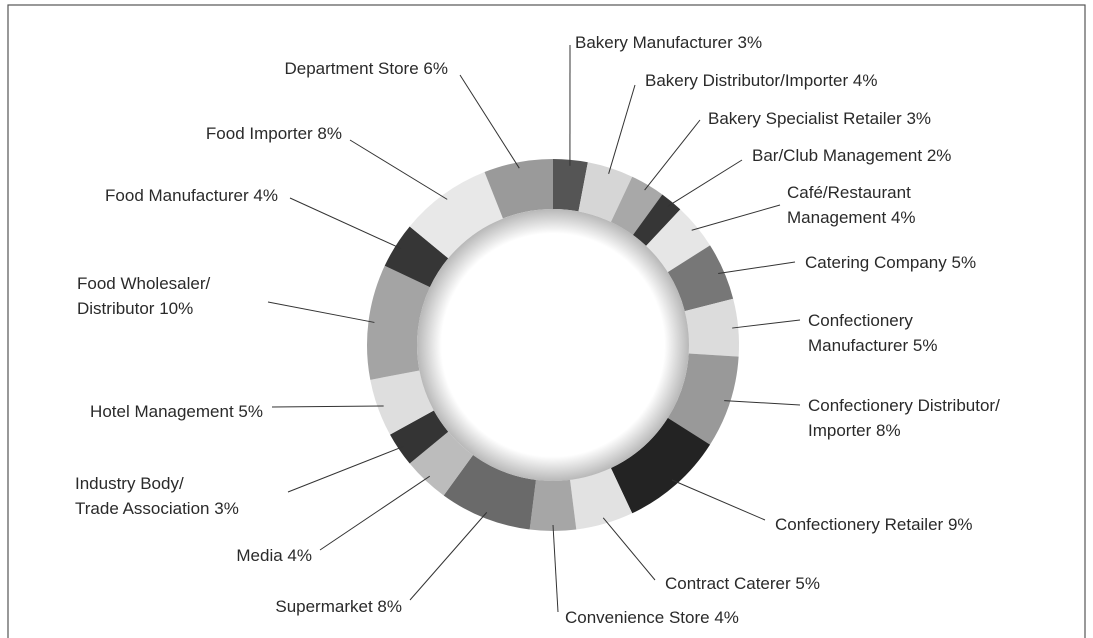 Image resolution: width=1093 pixels, height=638 pixels. Describe the element at coordinates (162, 411) in the screenshot. I see `category-name: Hotel Management` at that location.